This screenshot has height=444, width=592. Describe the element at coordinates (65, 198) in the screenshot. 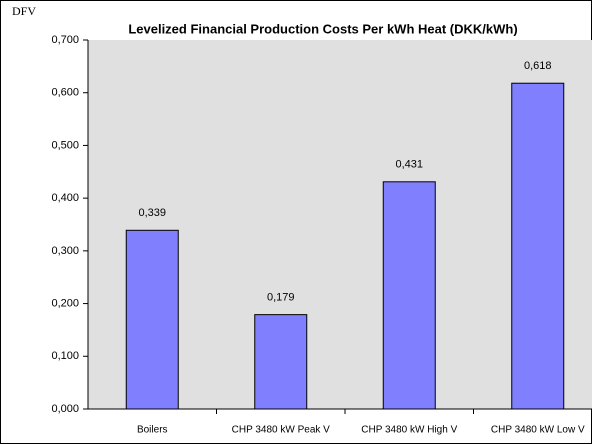

I see `y-tick-label: 0,400` at that location.